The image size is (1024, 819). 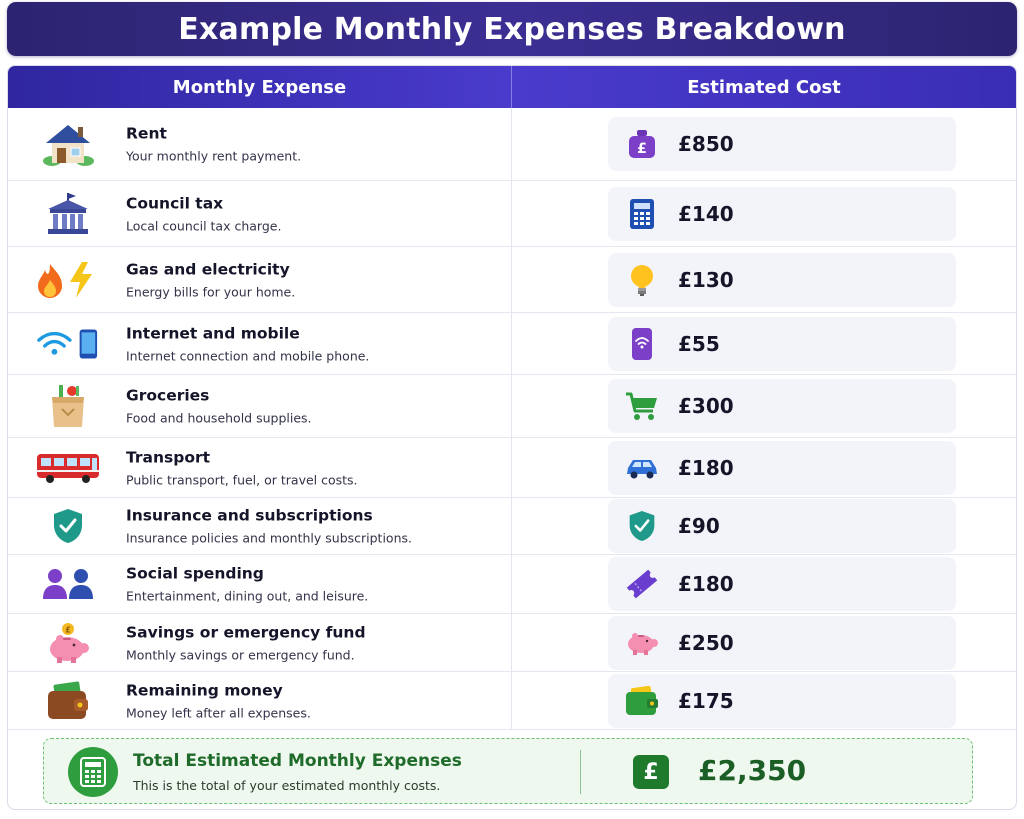 What do you see at coordinates (68, 584) in the screenshot?
I see `people-icon` at bounding box center [68, 584].